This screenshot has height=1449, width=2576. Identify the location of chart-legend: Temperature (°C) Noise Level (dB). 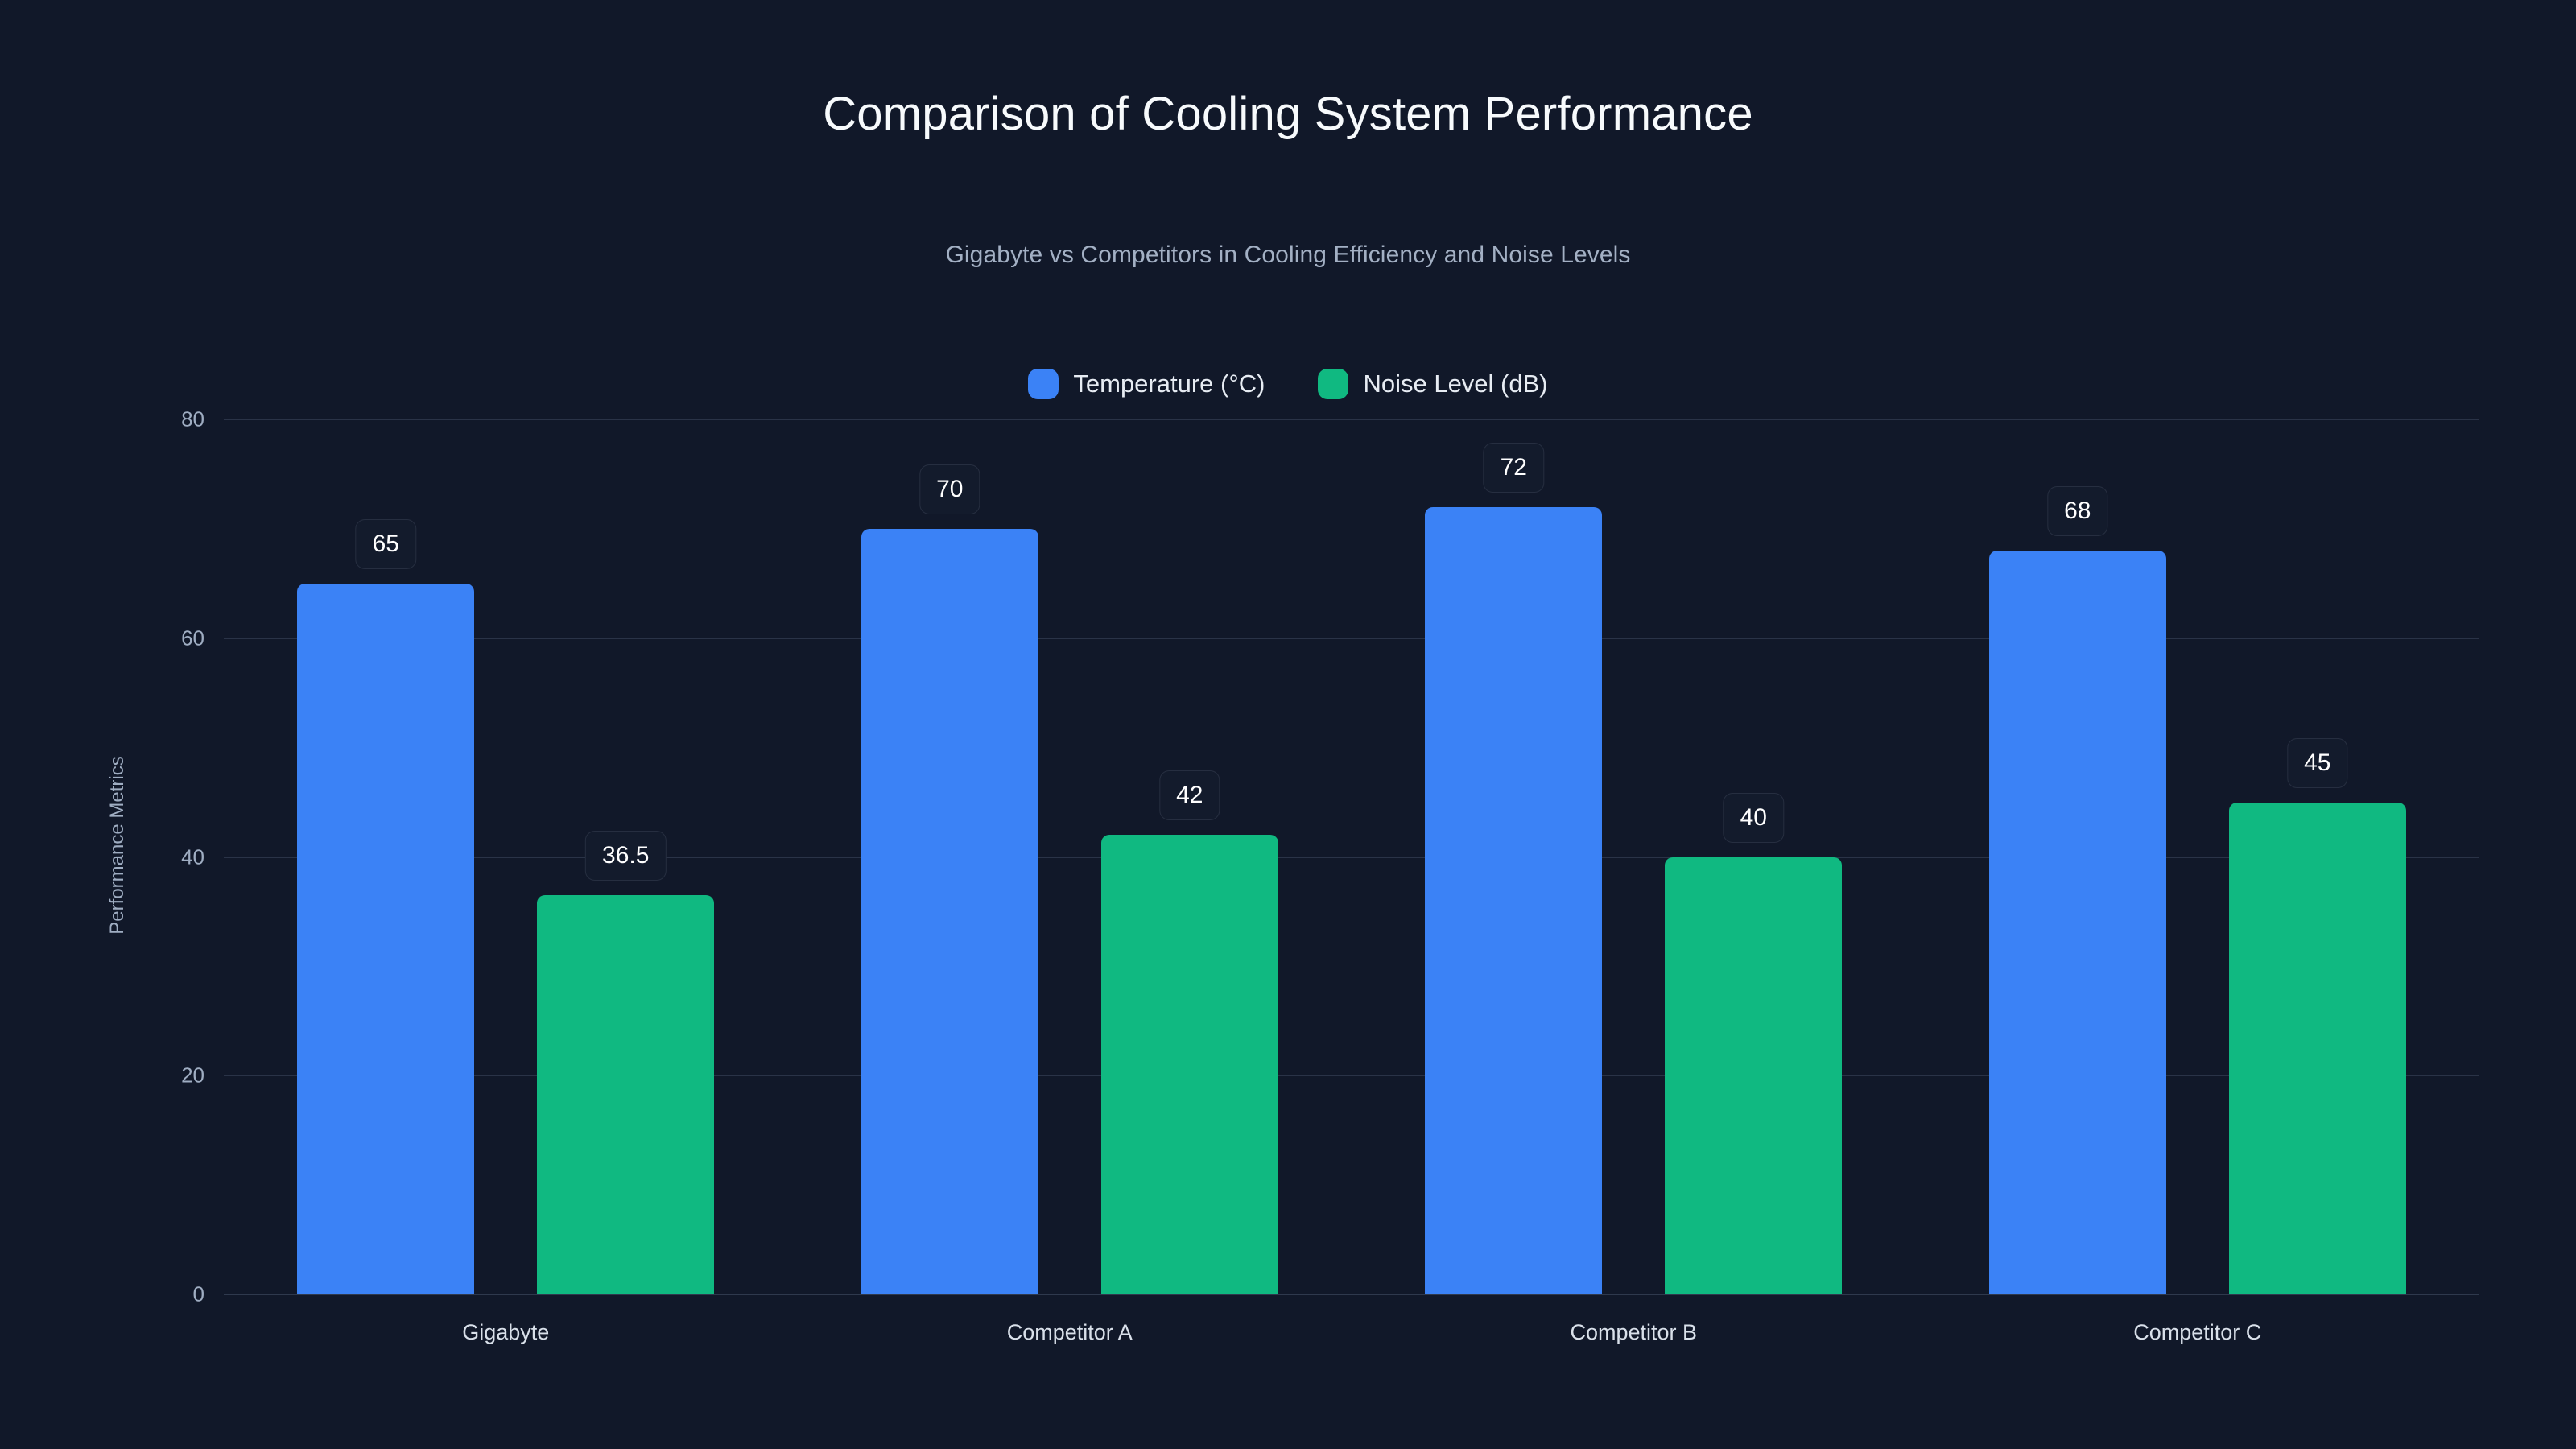
(1288, 384).